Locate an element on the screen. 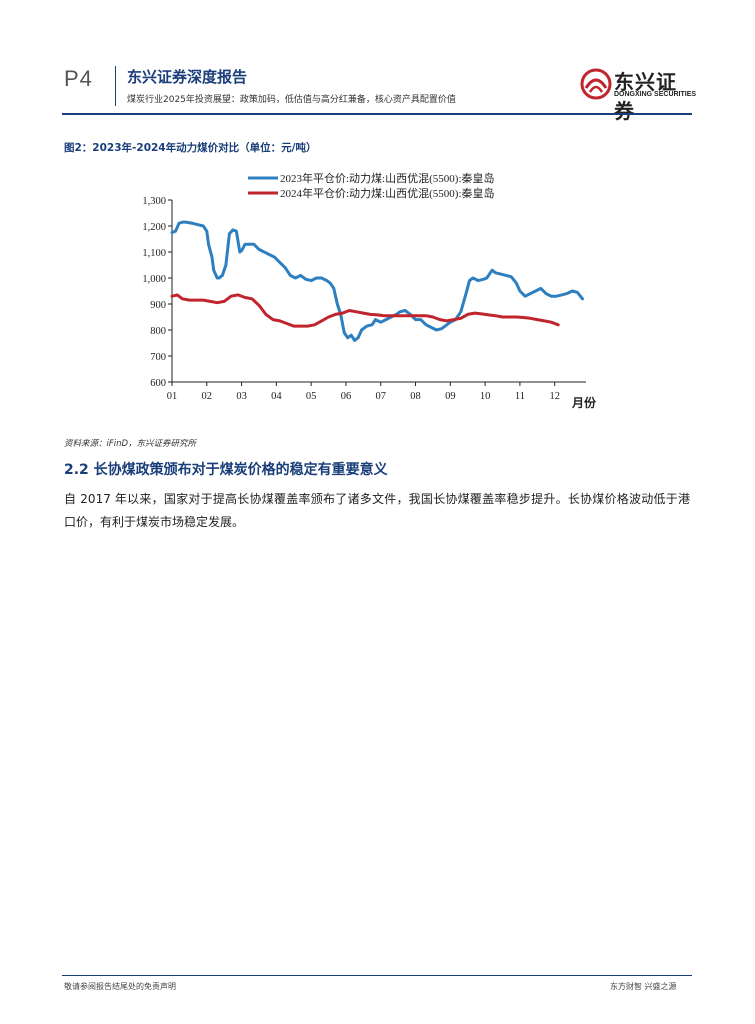 This screenshot has width=755, height=1024. footer-rule is located at coordinates (377, 975).